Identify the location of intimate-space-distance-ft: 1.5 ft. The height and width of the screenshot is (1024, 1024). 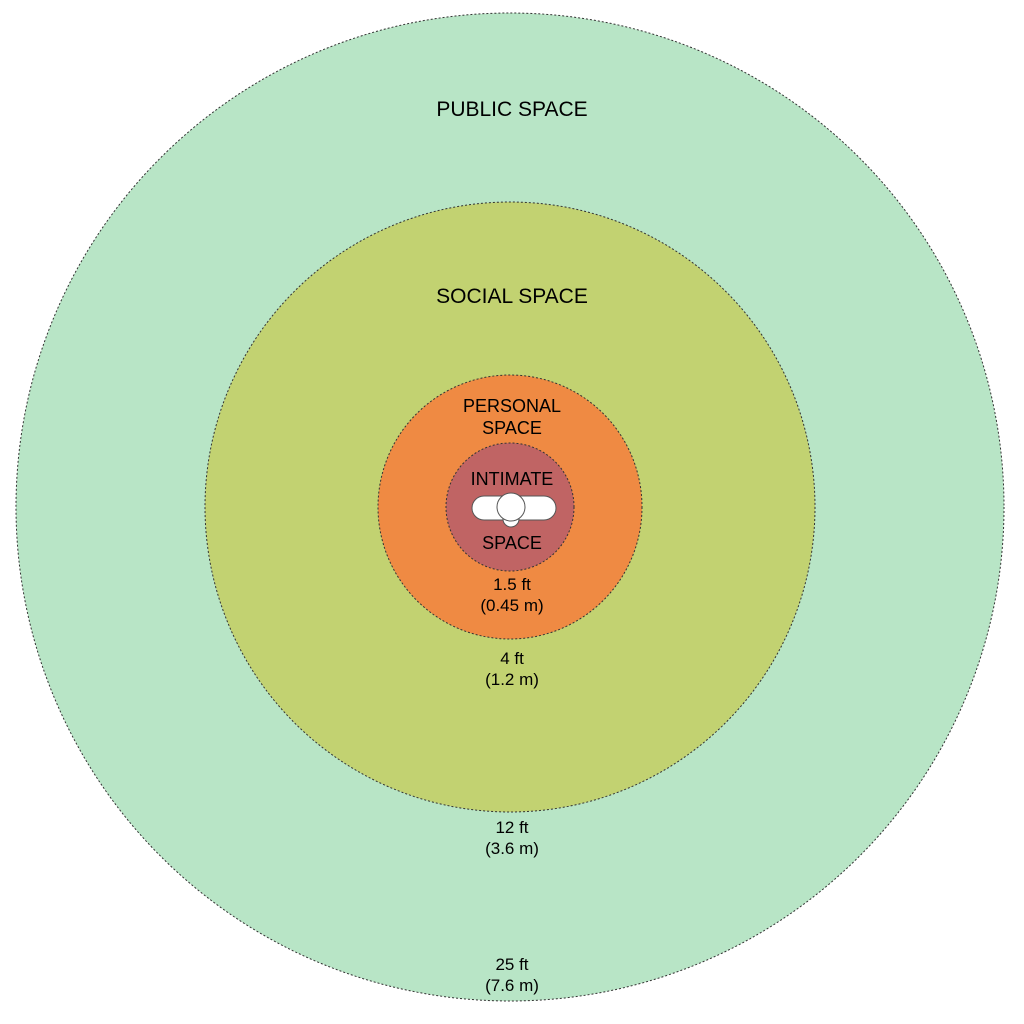
(512, 584).